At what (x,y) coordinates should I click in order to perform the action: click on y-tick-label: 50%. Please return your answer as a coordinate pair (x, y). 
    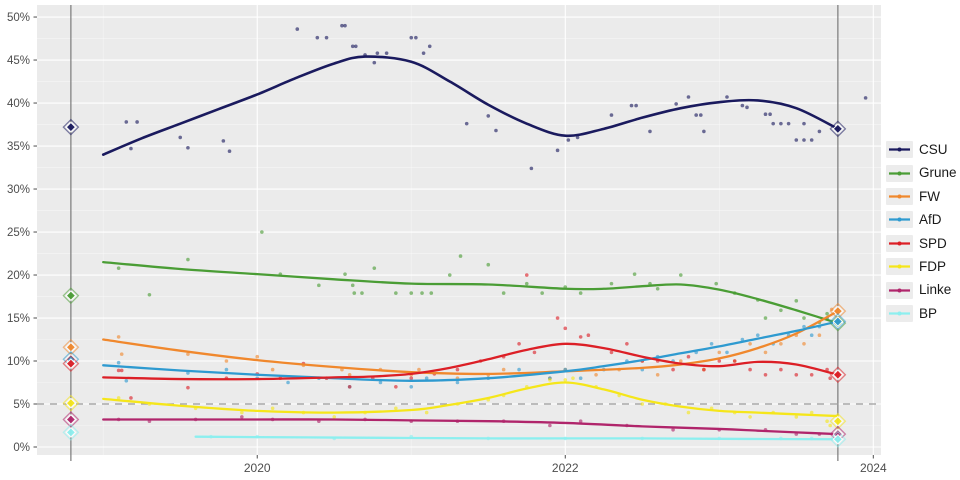
    Looking at the image, I should click on (18, 18).